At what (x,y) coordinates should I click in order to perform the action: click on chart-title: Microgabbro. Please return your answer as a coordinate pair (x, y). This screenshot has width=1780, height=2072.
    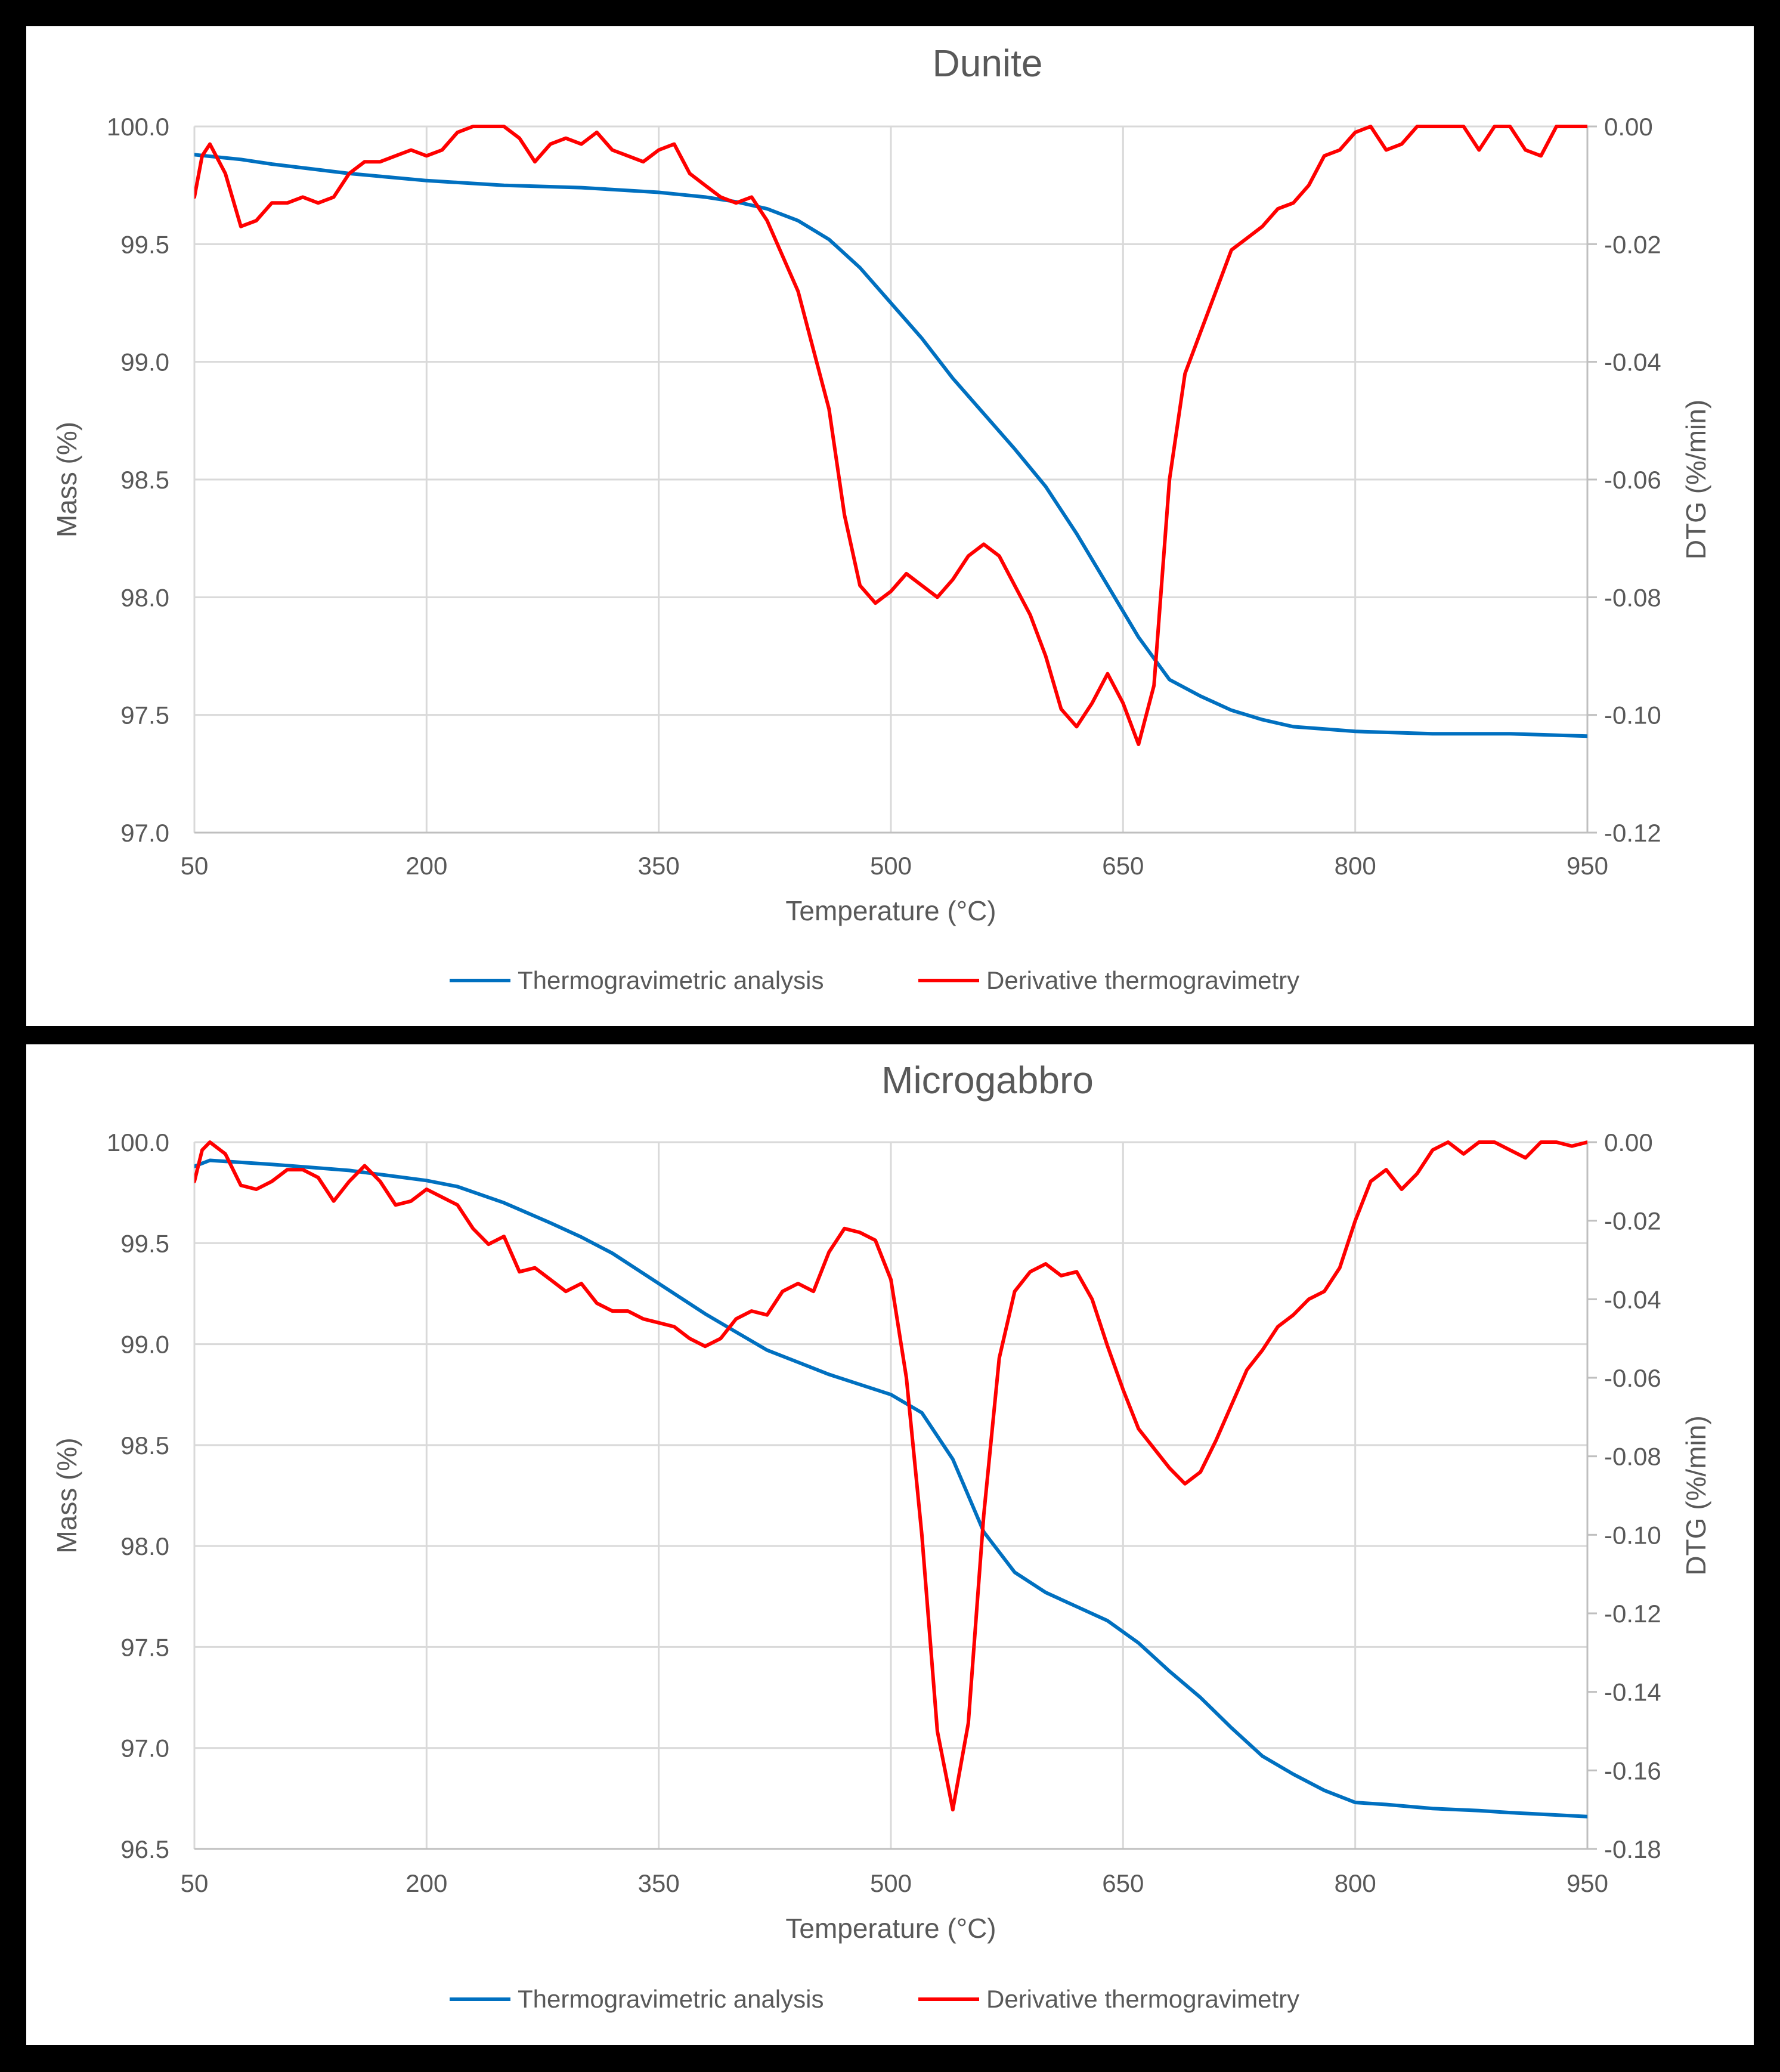
    Looking at the image, I should click on (987, 1080).